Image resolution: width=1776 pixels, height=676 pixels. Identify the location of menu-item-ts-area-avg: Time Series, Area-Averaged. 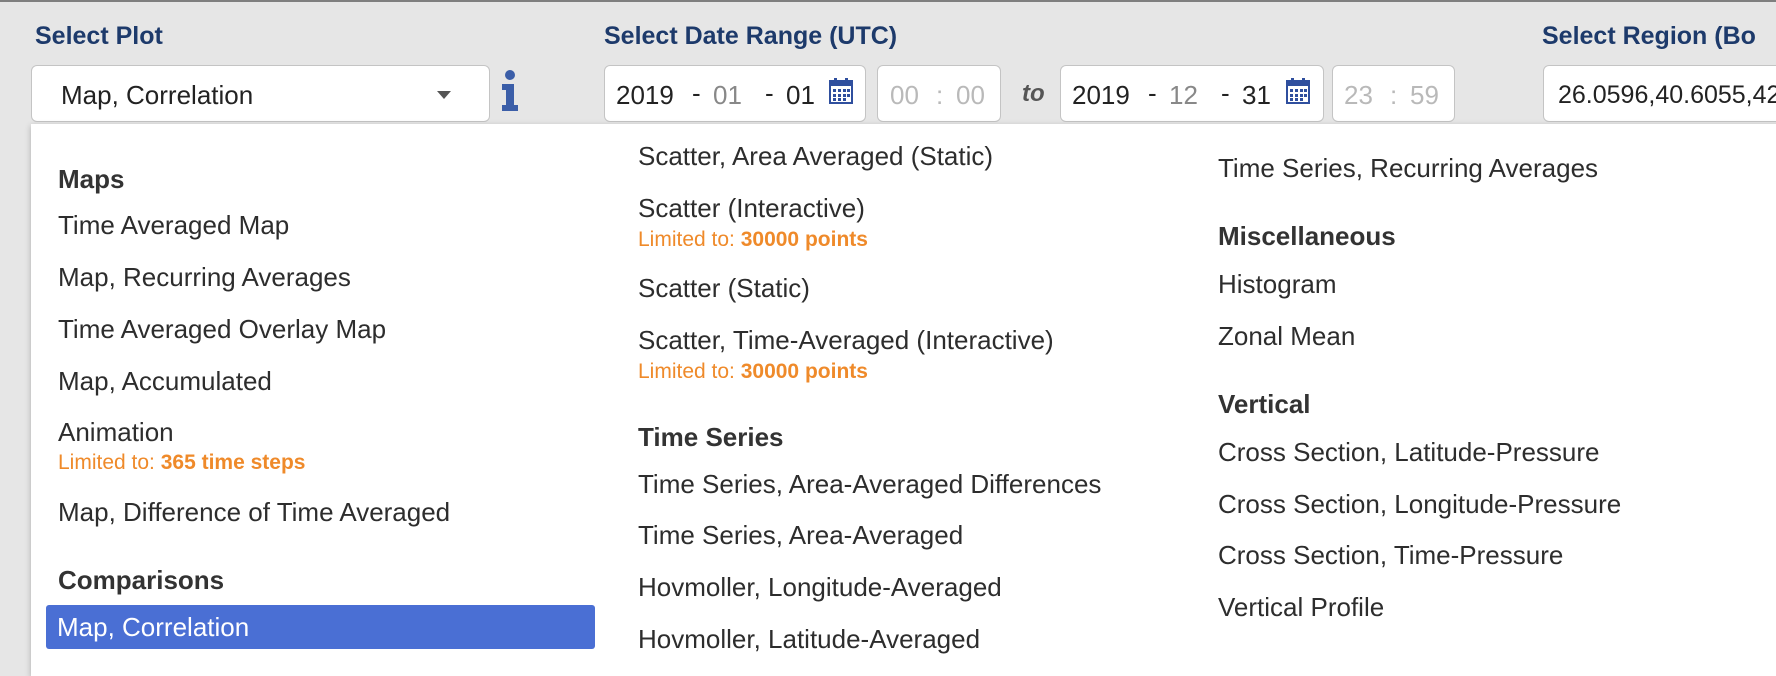
(801, 535).